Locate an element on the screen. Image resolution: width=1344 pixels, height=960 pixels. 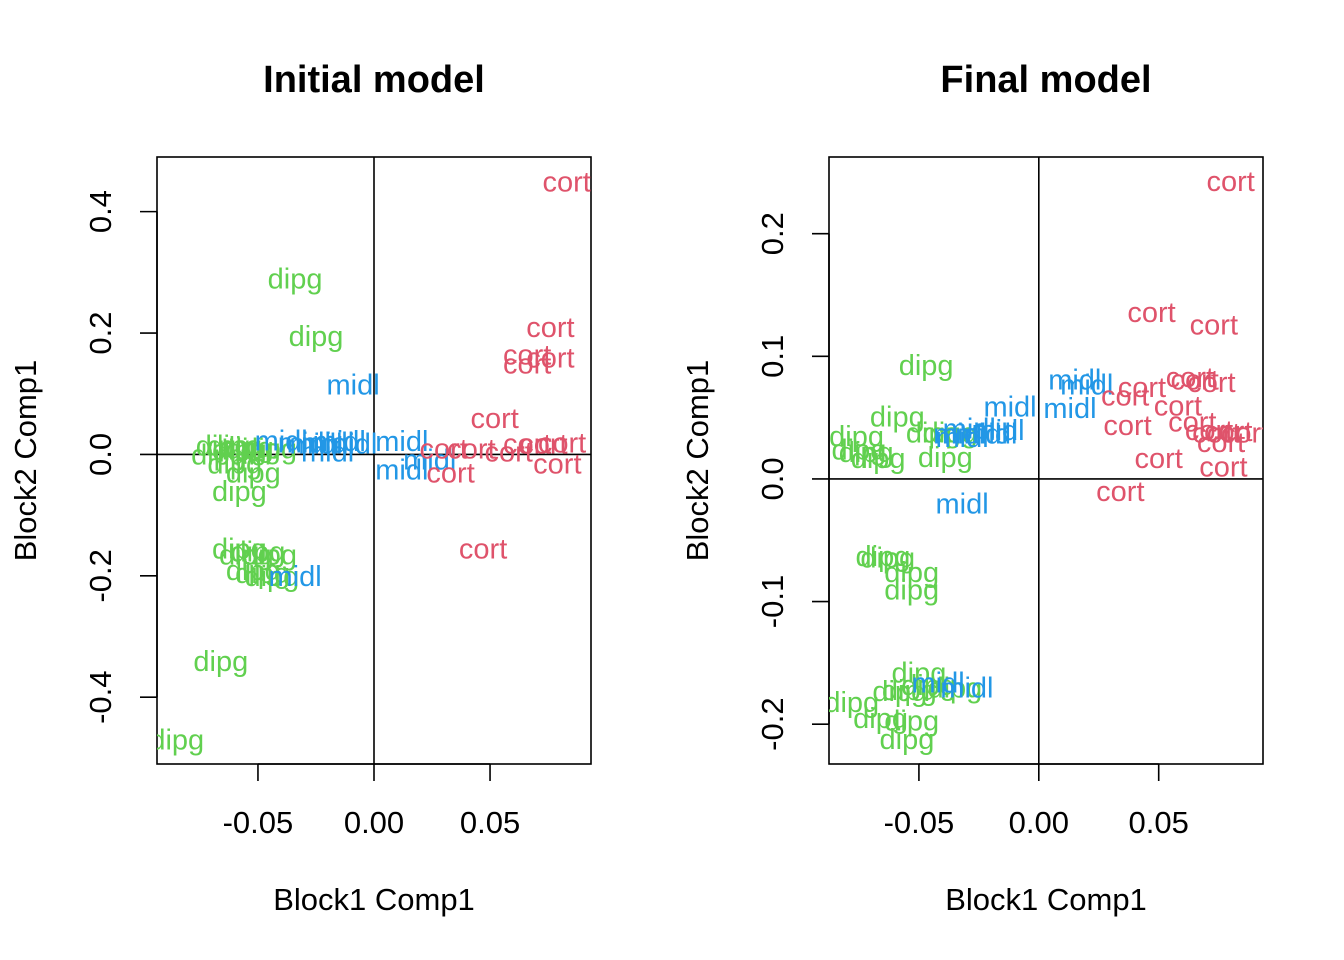
y-tick-label: 0.1 is located at coordinates (772, 356).